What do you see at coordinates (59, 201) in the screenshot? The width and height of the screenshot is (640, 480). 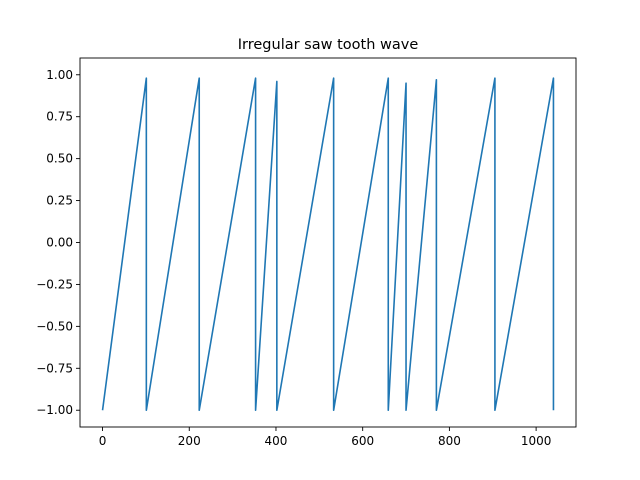 I see `y-tick-label: 0.25` at bounding box center [59, 201].